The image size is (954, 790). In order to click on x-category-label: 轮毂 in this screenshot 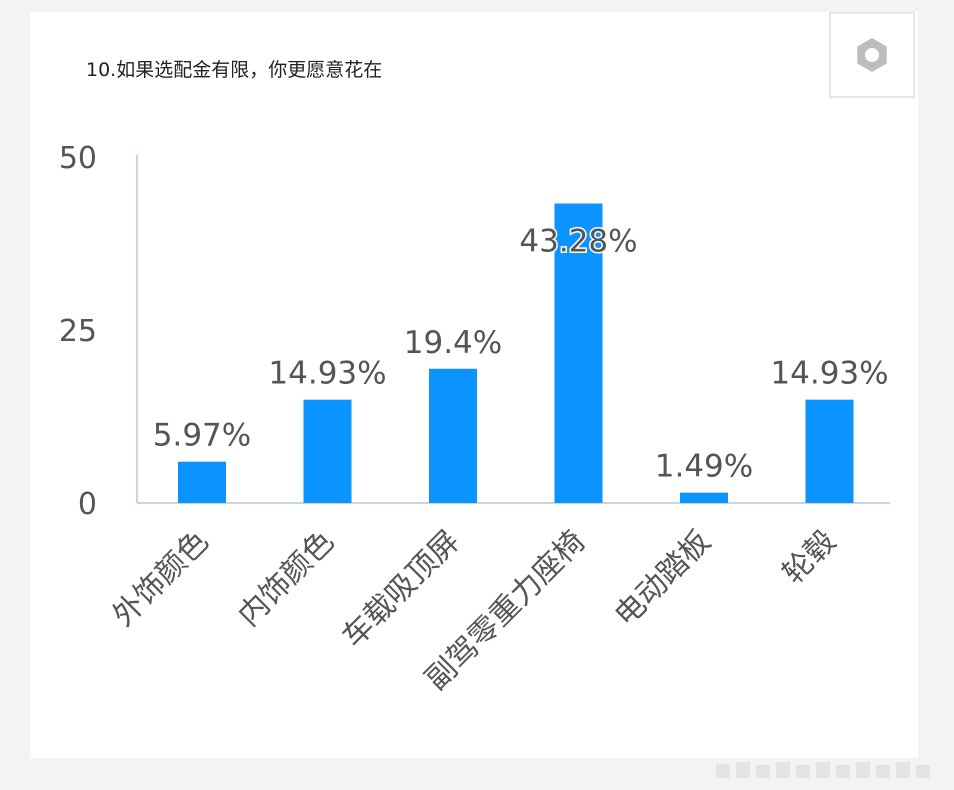, I will do `click(809, 557)`.